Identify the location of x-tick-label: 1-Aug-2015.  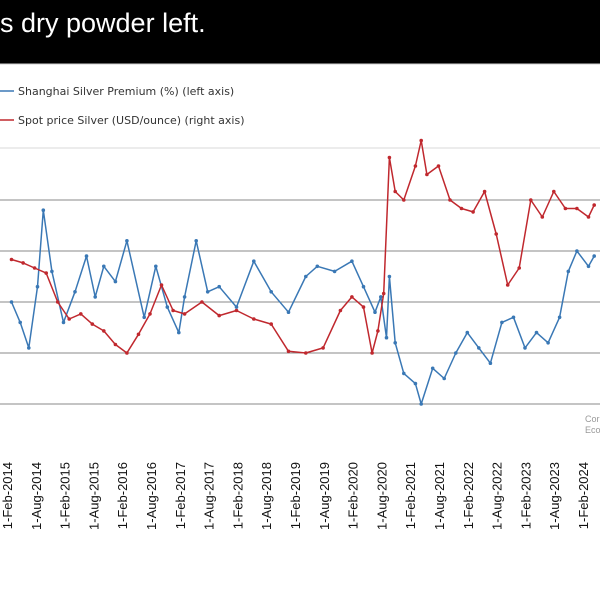
(93, 496).